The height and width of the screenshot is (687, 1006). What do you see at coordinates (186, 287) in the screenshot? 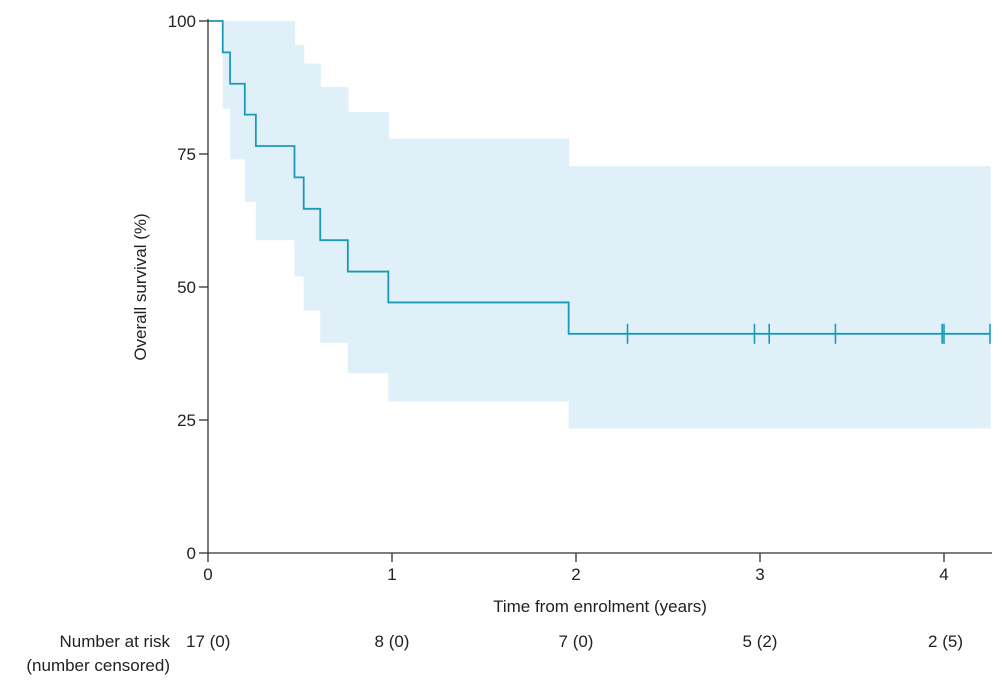
I see `y-tick-label: 50` at bounding box center [186, 287].